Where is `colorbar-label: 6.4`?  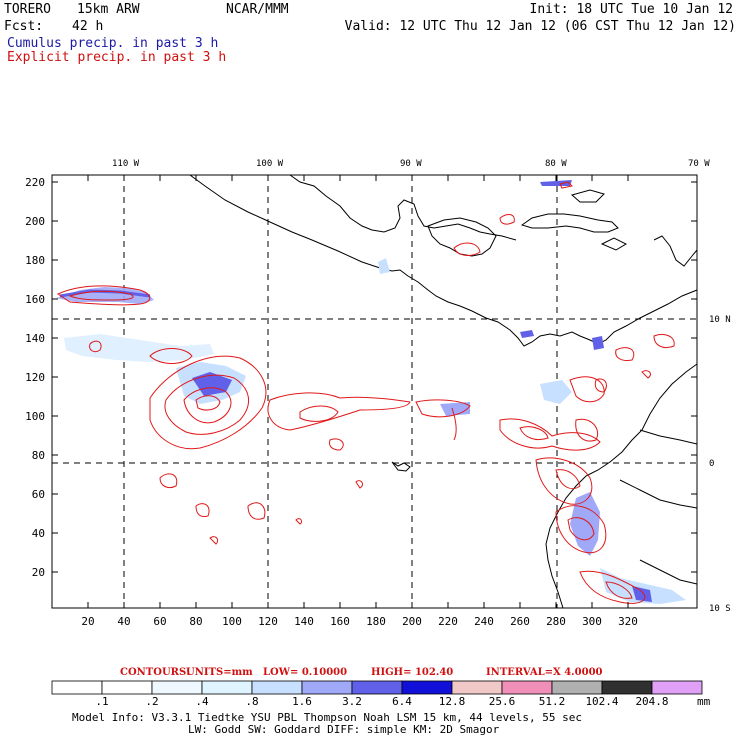
colorbar-label: 6.4 is located at coordinates (402, 701).